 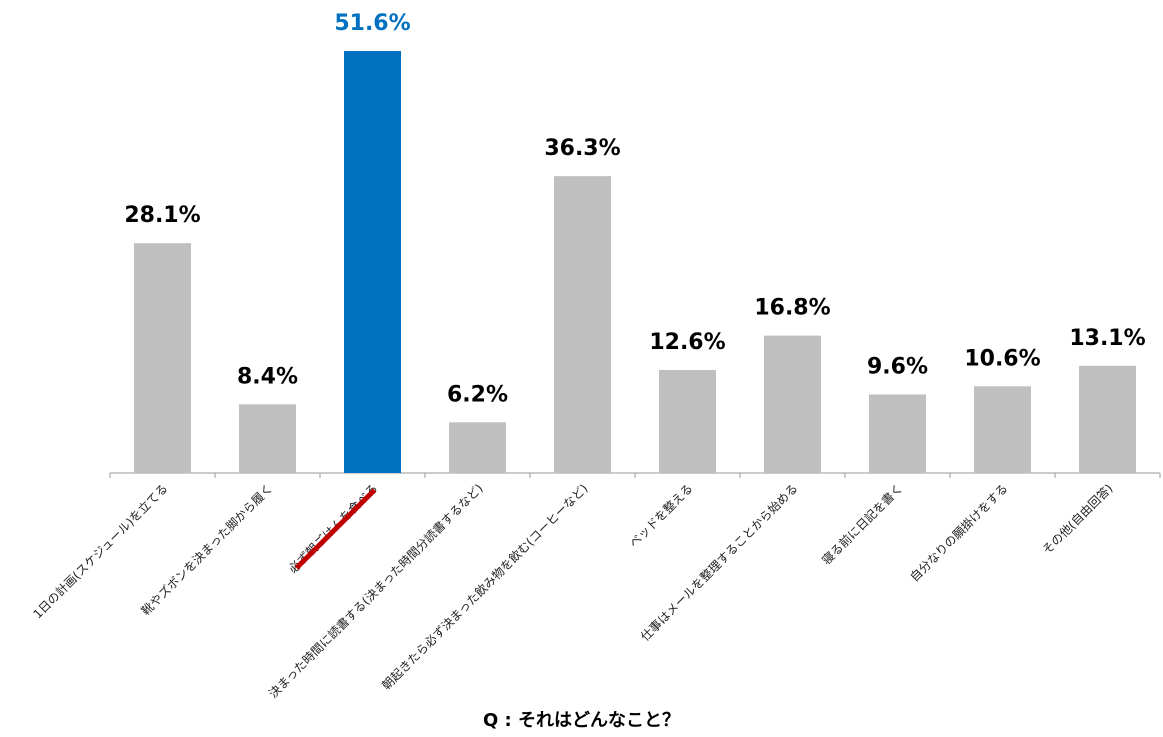 I want to click on data-label: 10.6%, so click(x=1002, y=358).